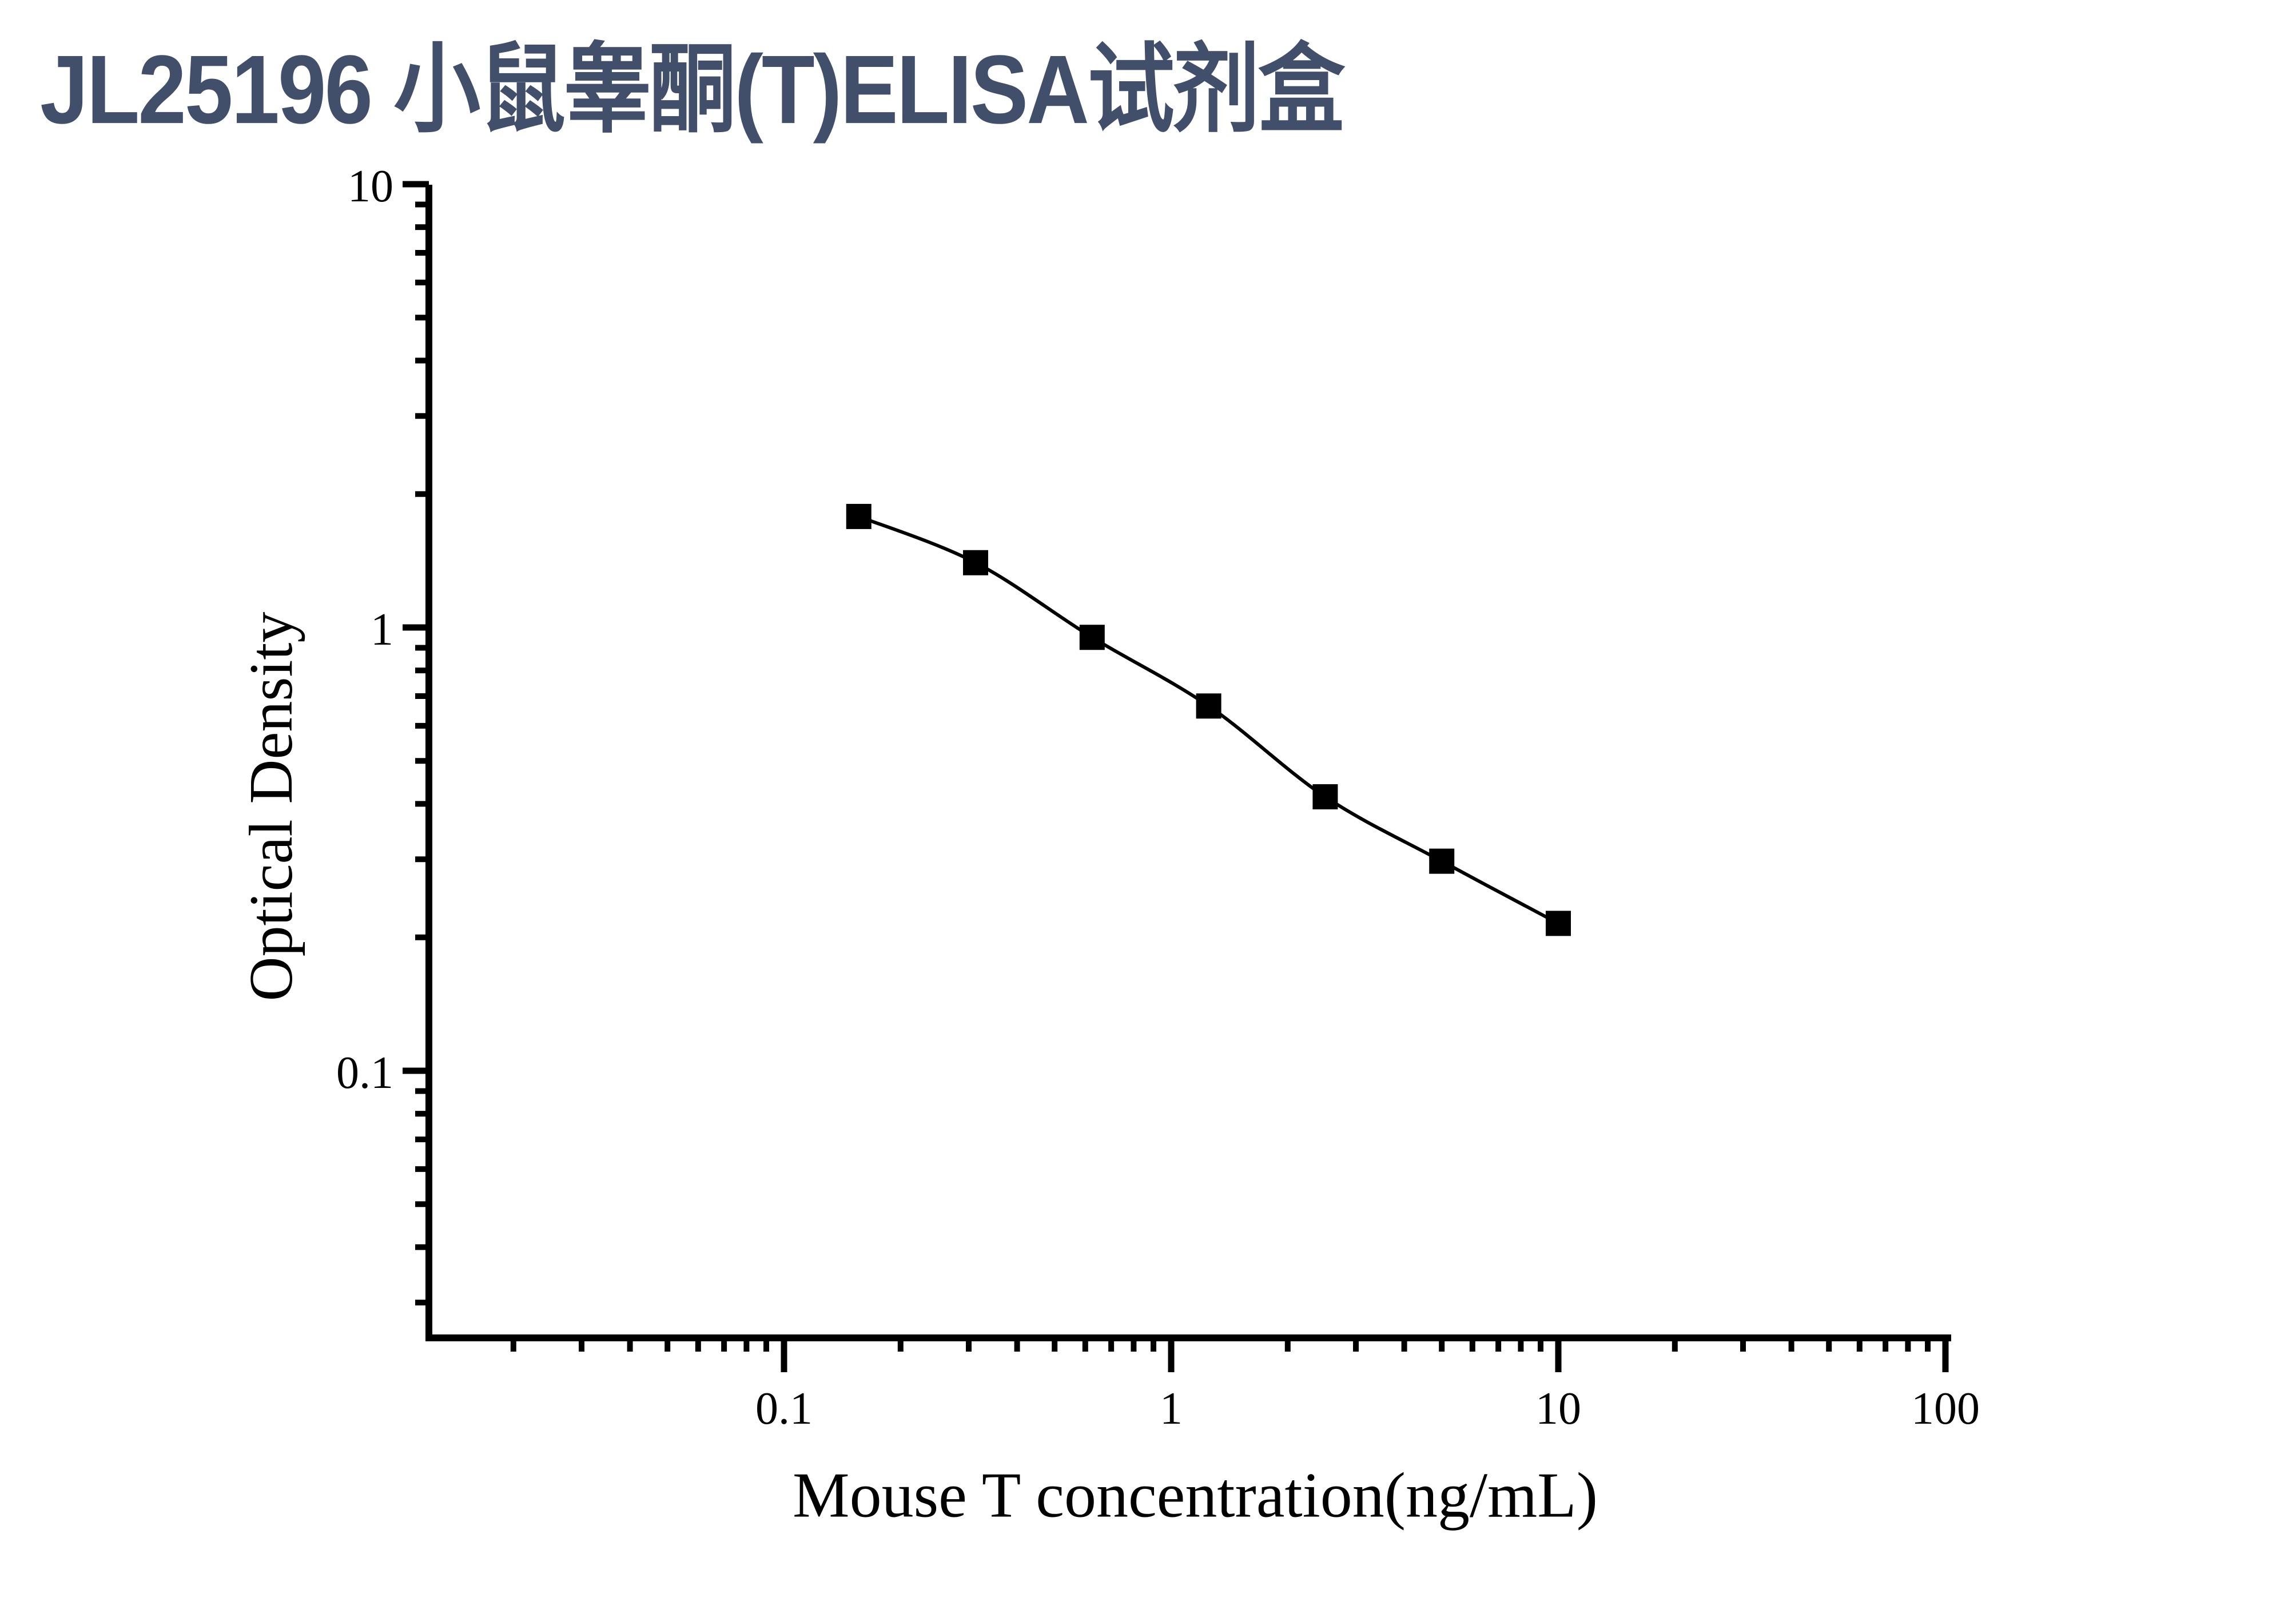 This screenshot has height=1605, width=2296. I want to click on y-tick-label: 0.1, so click(364, 1073).